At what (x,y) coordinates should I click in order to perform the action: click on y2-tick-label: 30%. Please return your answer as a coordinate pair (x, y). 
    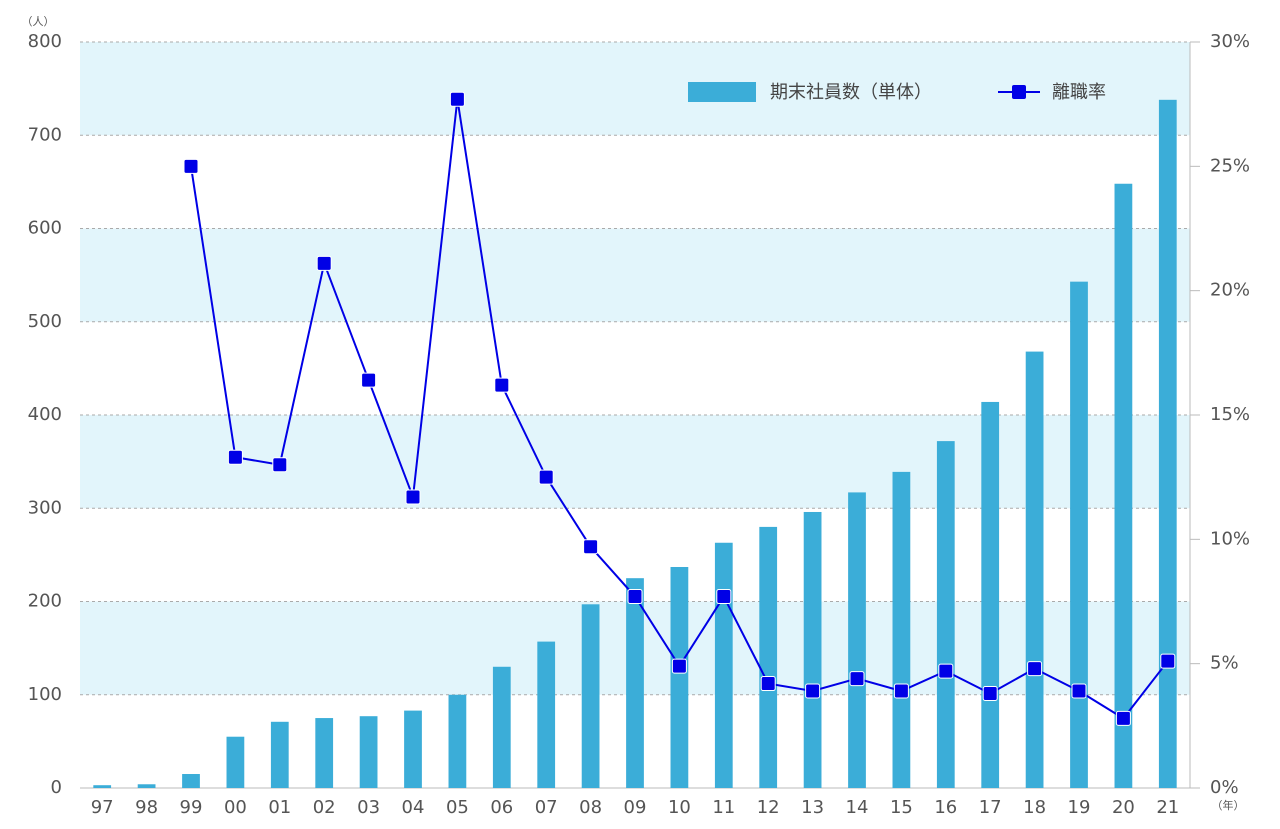
    Looking at the image, I should click on (1230, 41).